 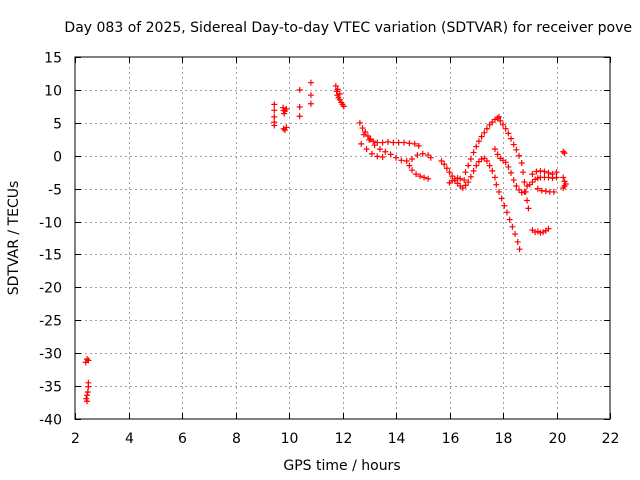 I want to click on x-tick-label: 16, so click(x=451, y=439).